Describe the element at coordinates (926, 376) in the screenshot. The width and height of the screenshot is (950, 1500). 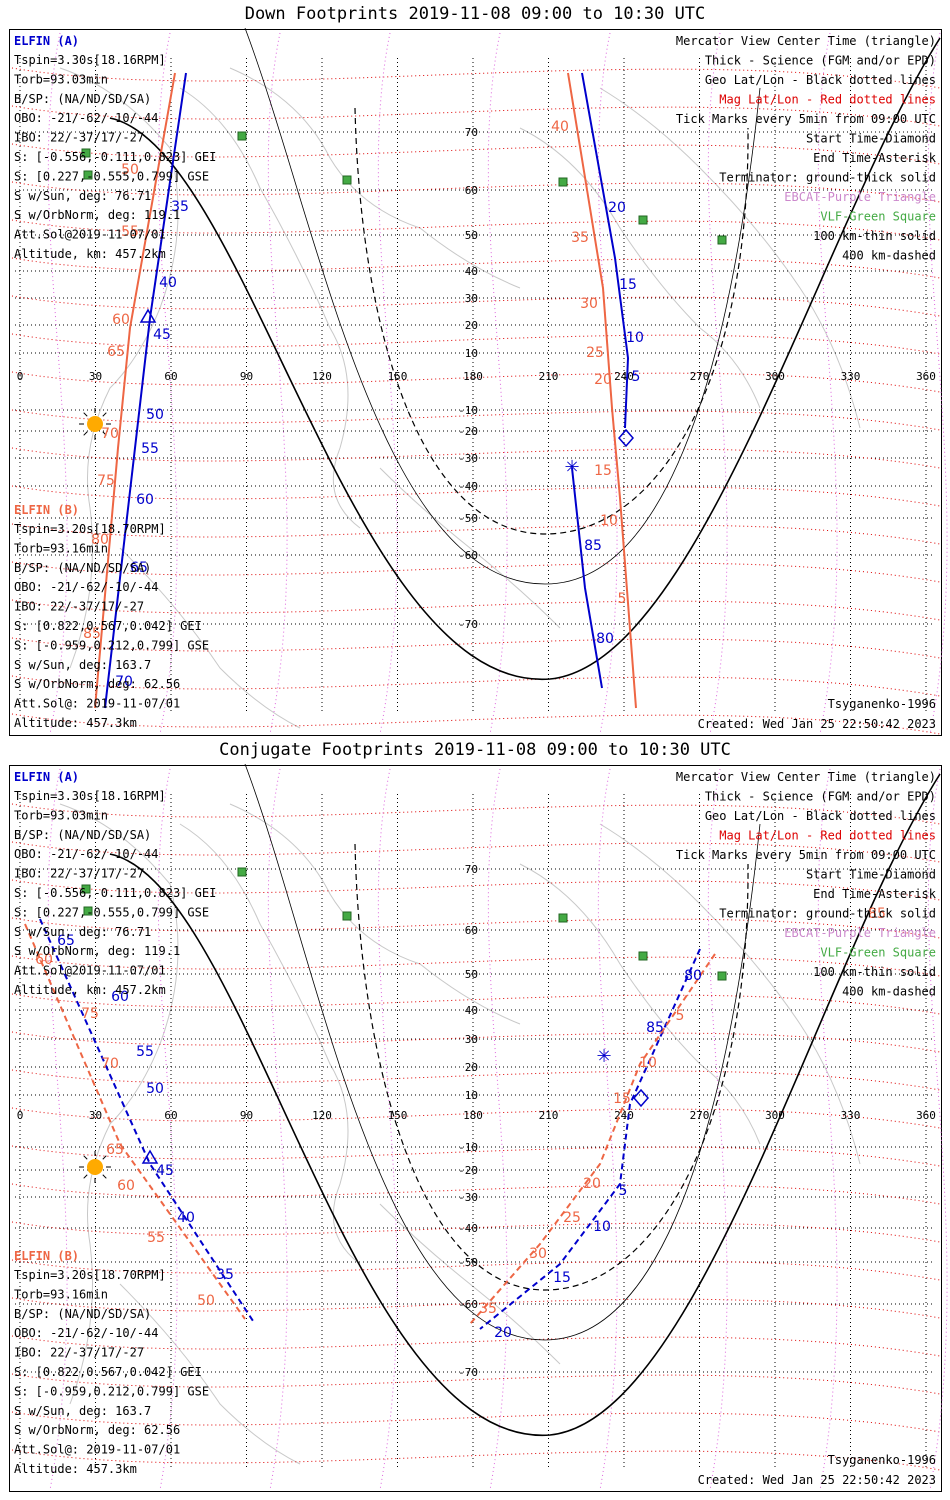
I see `lon-tick-label: 360` at that location.